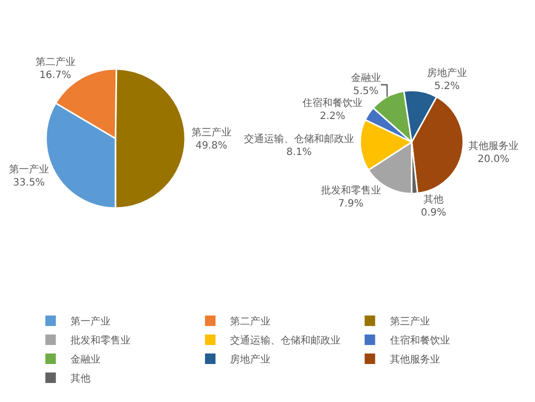  What do you see at coordinates (299, 138) in the screenshot?
I see `slice-label: 交通运输、仓储和邮政业` at bounding box center [299, 138].